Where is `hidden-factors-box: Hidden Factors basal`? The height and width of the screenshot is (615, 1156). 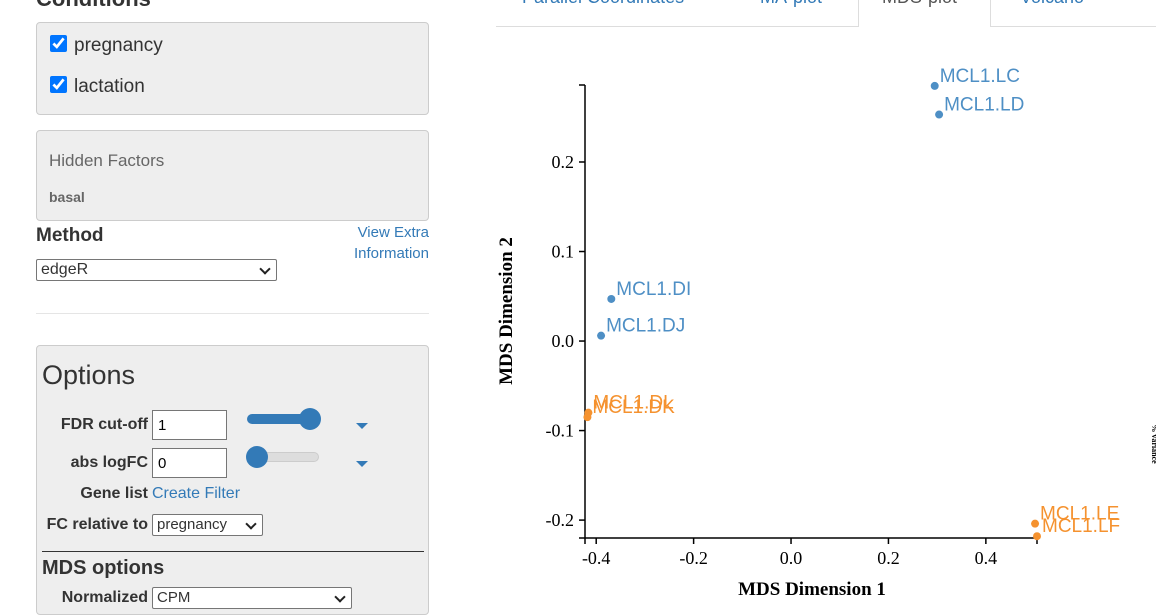
hidden-factors-box: Hidden Factors basal is located at coordinates (232, 175).